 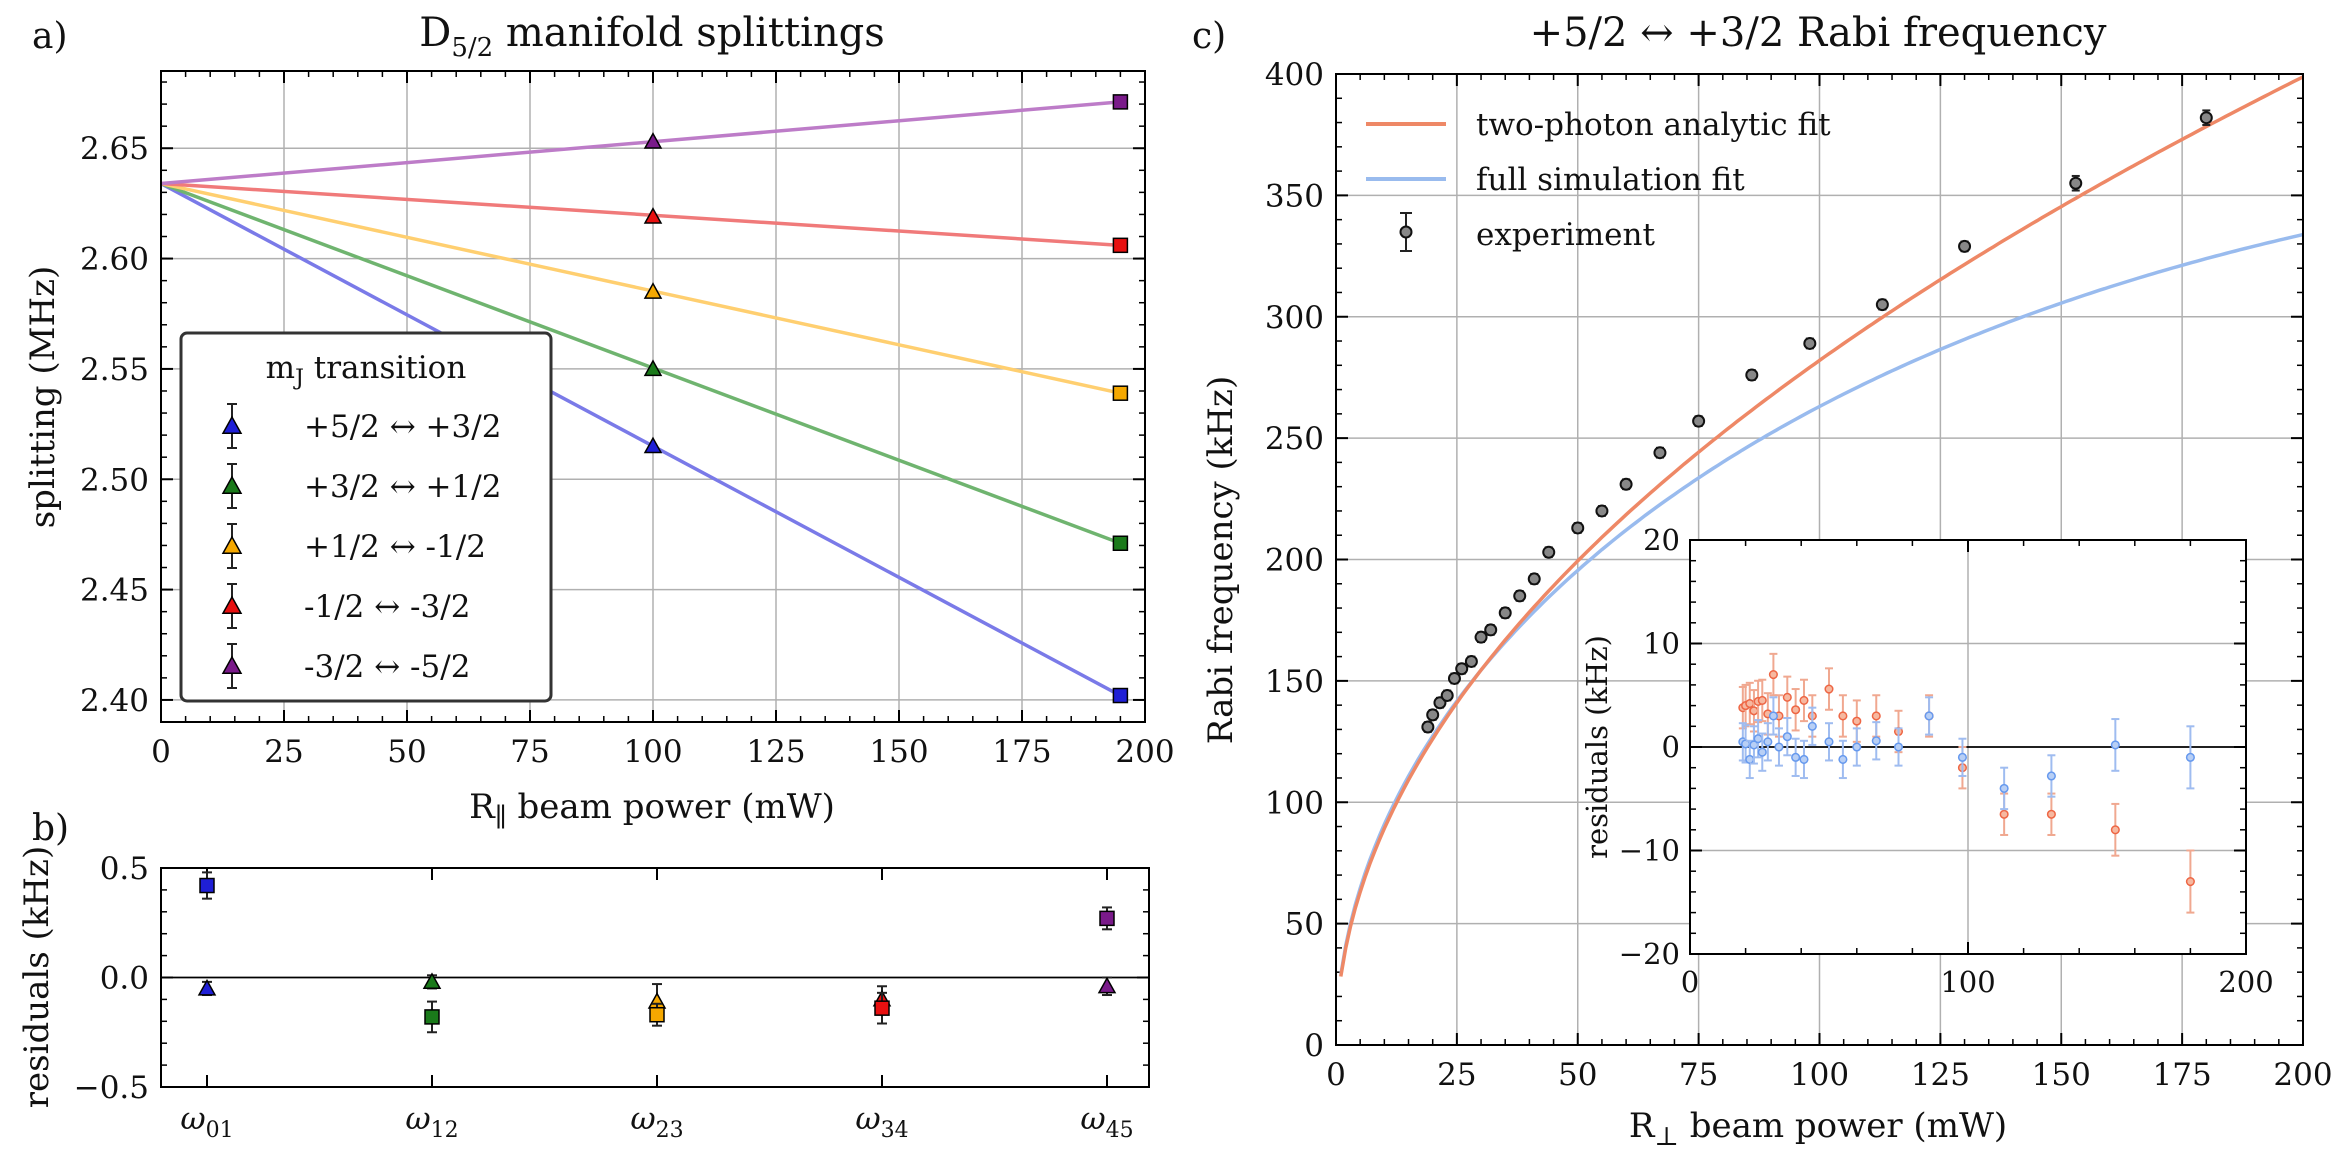 What do you see at coordinates (1649, 851) in the screenshot?
I see `inset-tick-label-y-−10: −10` at bounding box center [1649, 851].